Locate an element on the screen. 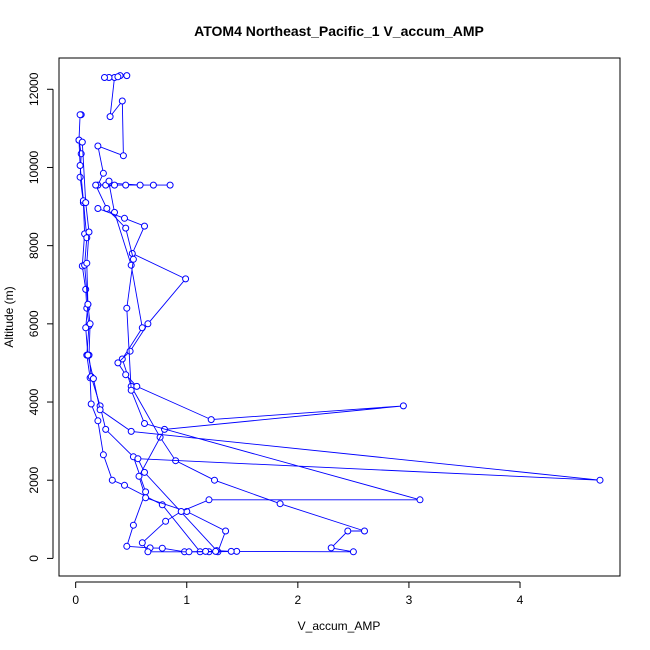 Image resolution: width=650 pixels, height=650 pixels. x-tick-label: 4 is located at coordinates (520, 600).